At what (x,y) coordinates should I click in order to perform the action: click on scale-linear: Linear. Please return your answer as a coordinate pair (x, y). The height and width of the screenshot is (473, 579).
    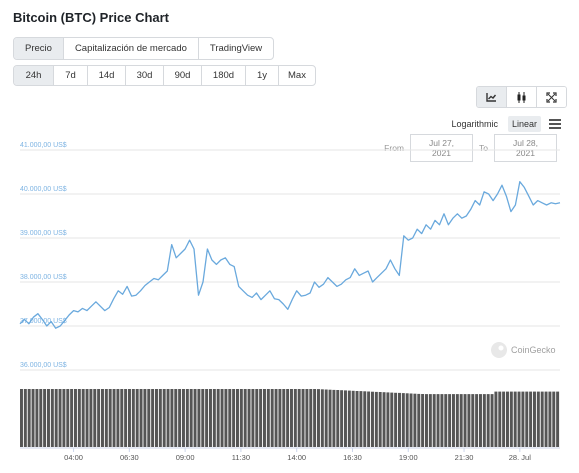
    Looking at the image, I should click on (524, 124).